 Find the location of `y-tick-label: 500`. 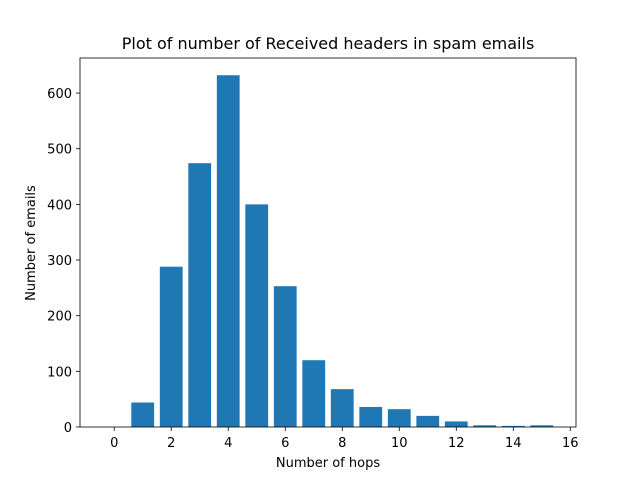

y-tick-label: 500 is located at coordinates (59, 150).